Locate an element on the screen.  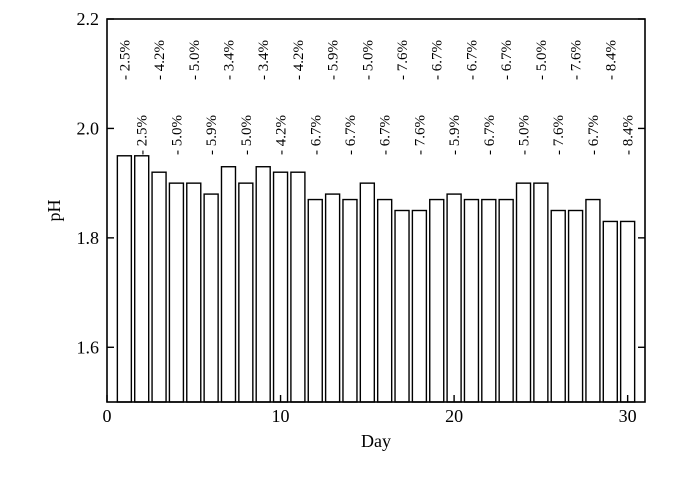
y-axis-title: pH is located at coordinates (54, 211).